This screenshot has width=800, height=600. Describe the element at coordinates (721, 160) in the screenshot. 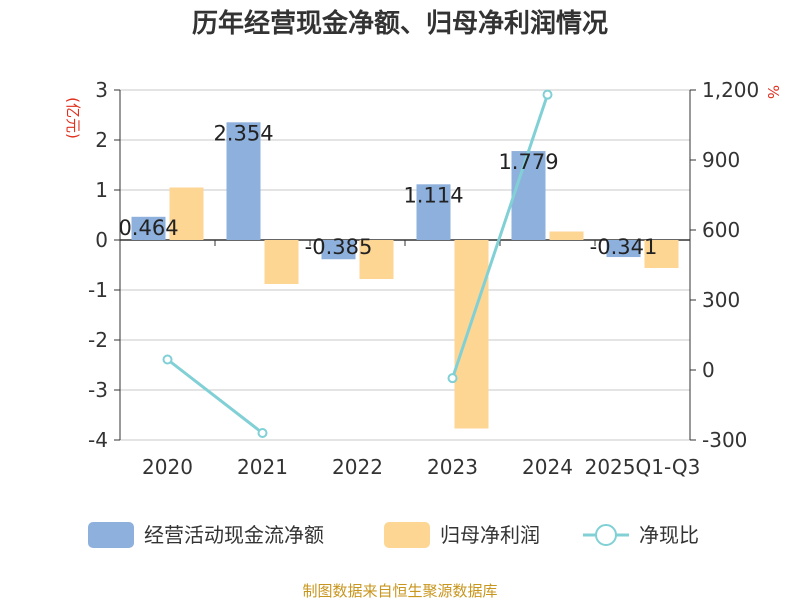

I see `y2-tick-label: 900` at that location.